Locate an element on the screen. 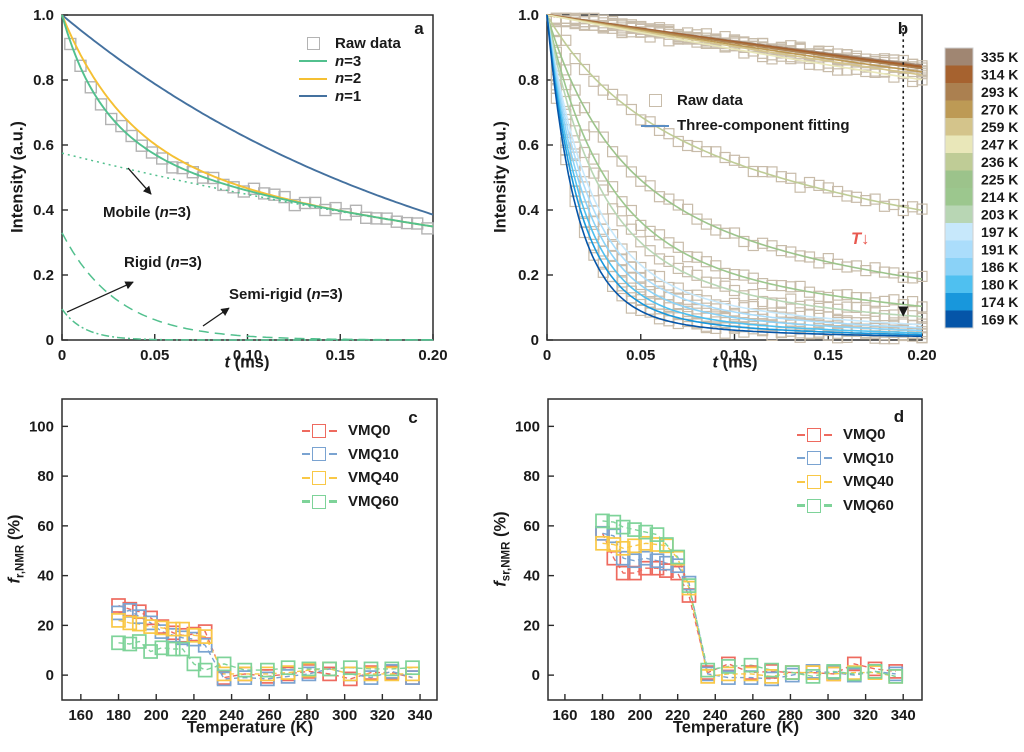 This screenshot has height=752, width=1024. legend-label: n=1 is located at coordinates (348, 96).